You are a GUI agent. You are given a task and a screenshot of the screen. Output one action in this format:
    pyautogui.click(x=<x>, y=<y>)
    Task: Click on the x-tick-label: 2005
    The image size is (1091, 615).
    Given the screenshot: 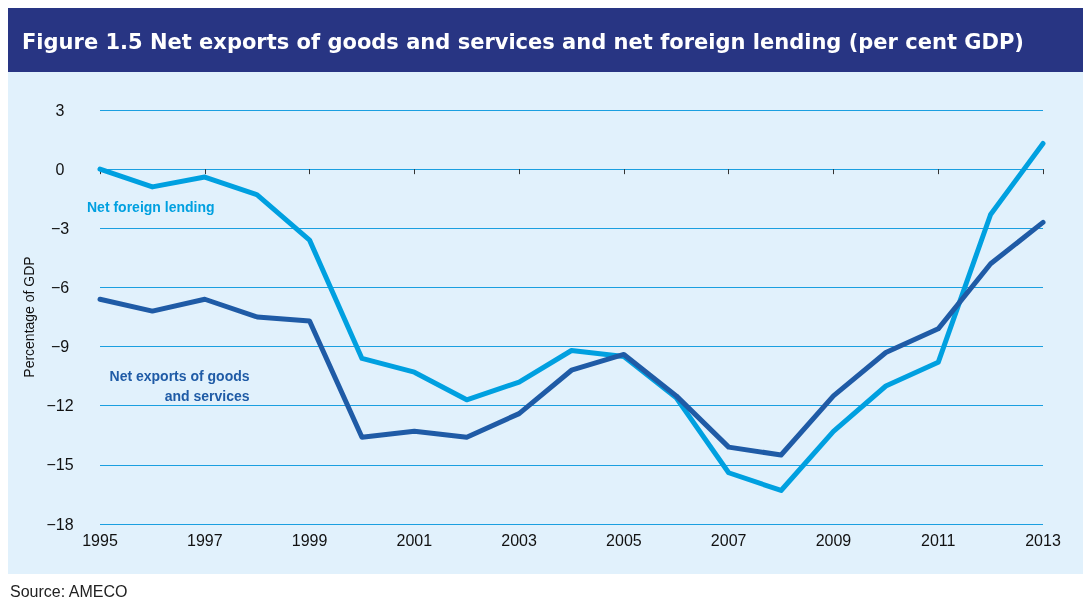 What is the action you would take?
    pyautogui.click(x=624, y=540)
    